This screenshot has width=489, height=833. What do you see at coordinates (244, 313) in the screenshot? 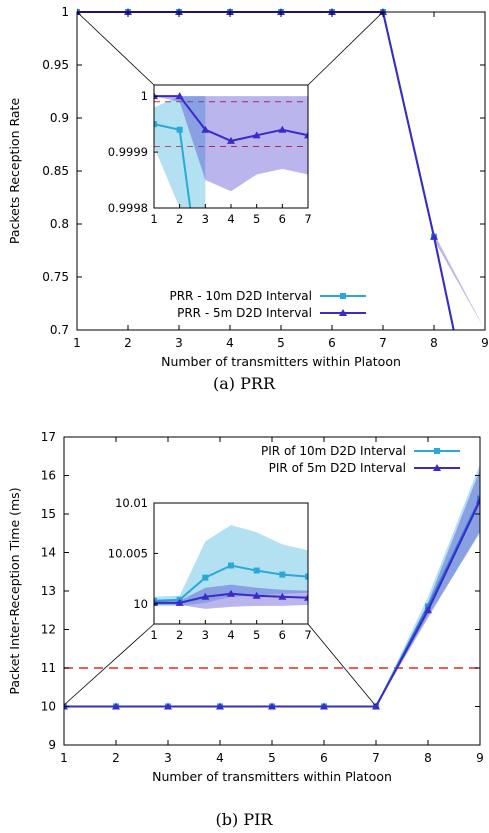
I see `prr-legend-label-2: PRR - 5m D2D Interval` at bounding box center [244, 313].